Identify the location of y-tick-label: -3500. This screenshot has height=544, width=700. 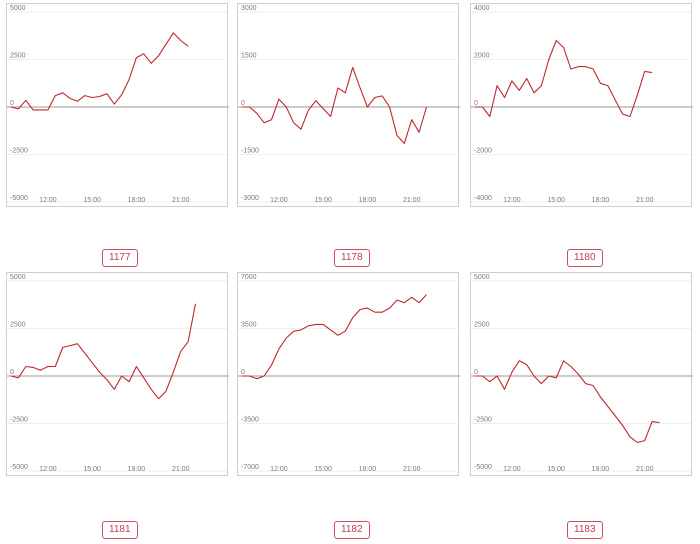
(250, 420).